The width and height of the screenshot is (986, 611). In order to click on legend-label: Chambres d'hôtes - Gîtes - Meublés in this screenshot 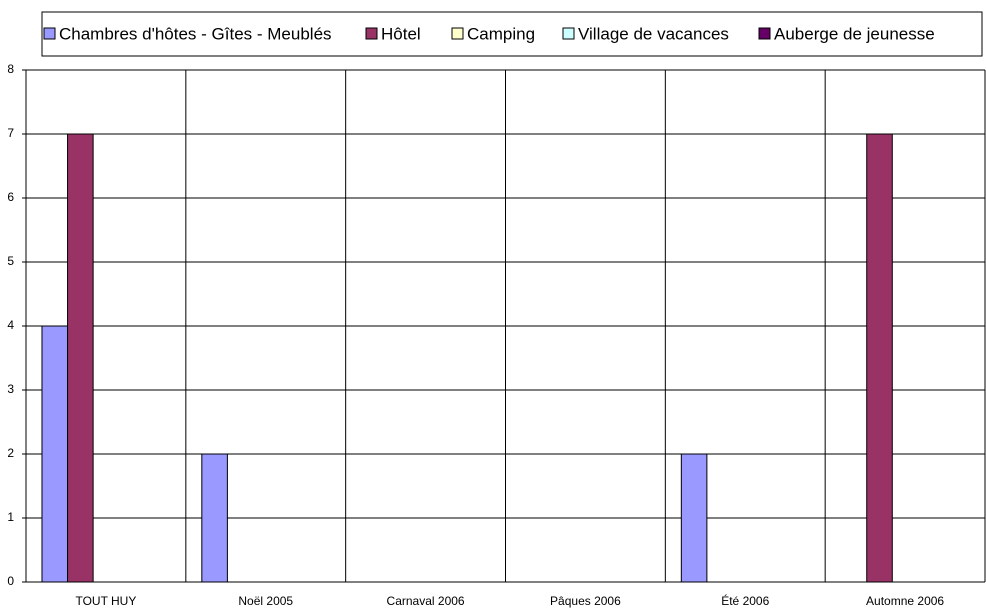, I will do `click(195, 33)`.